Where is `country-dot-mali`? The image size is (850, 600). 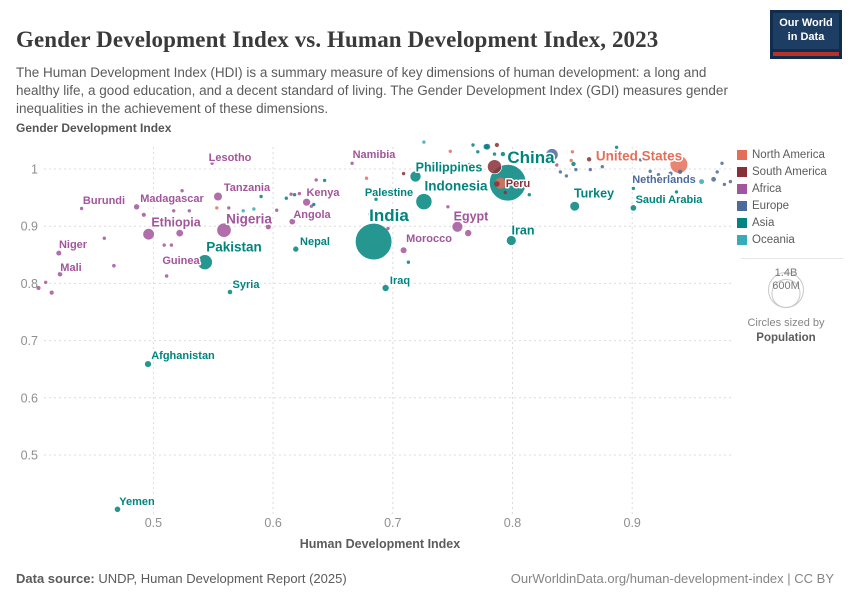 country-dot-mali is located at coordinates (60, 274).